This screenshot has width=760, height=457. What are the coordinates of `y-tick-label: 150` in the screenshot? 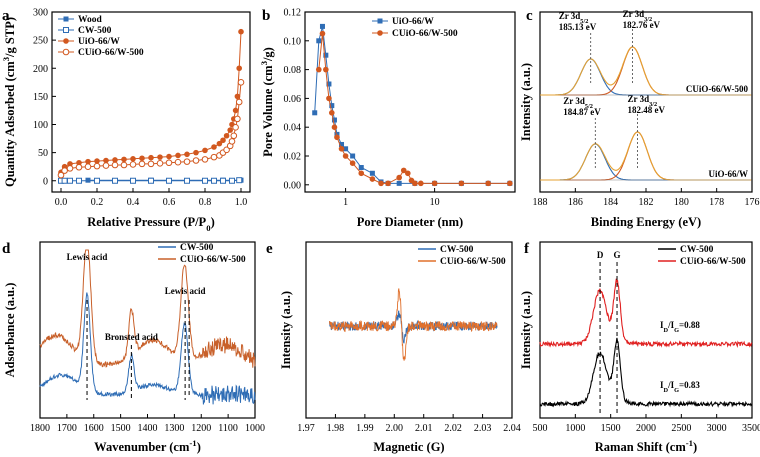 It's located at (40, 97).